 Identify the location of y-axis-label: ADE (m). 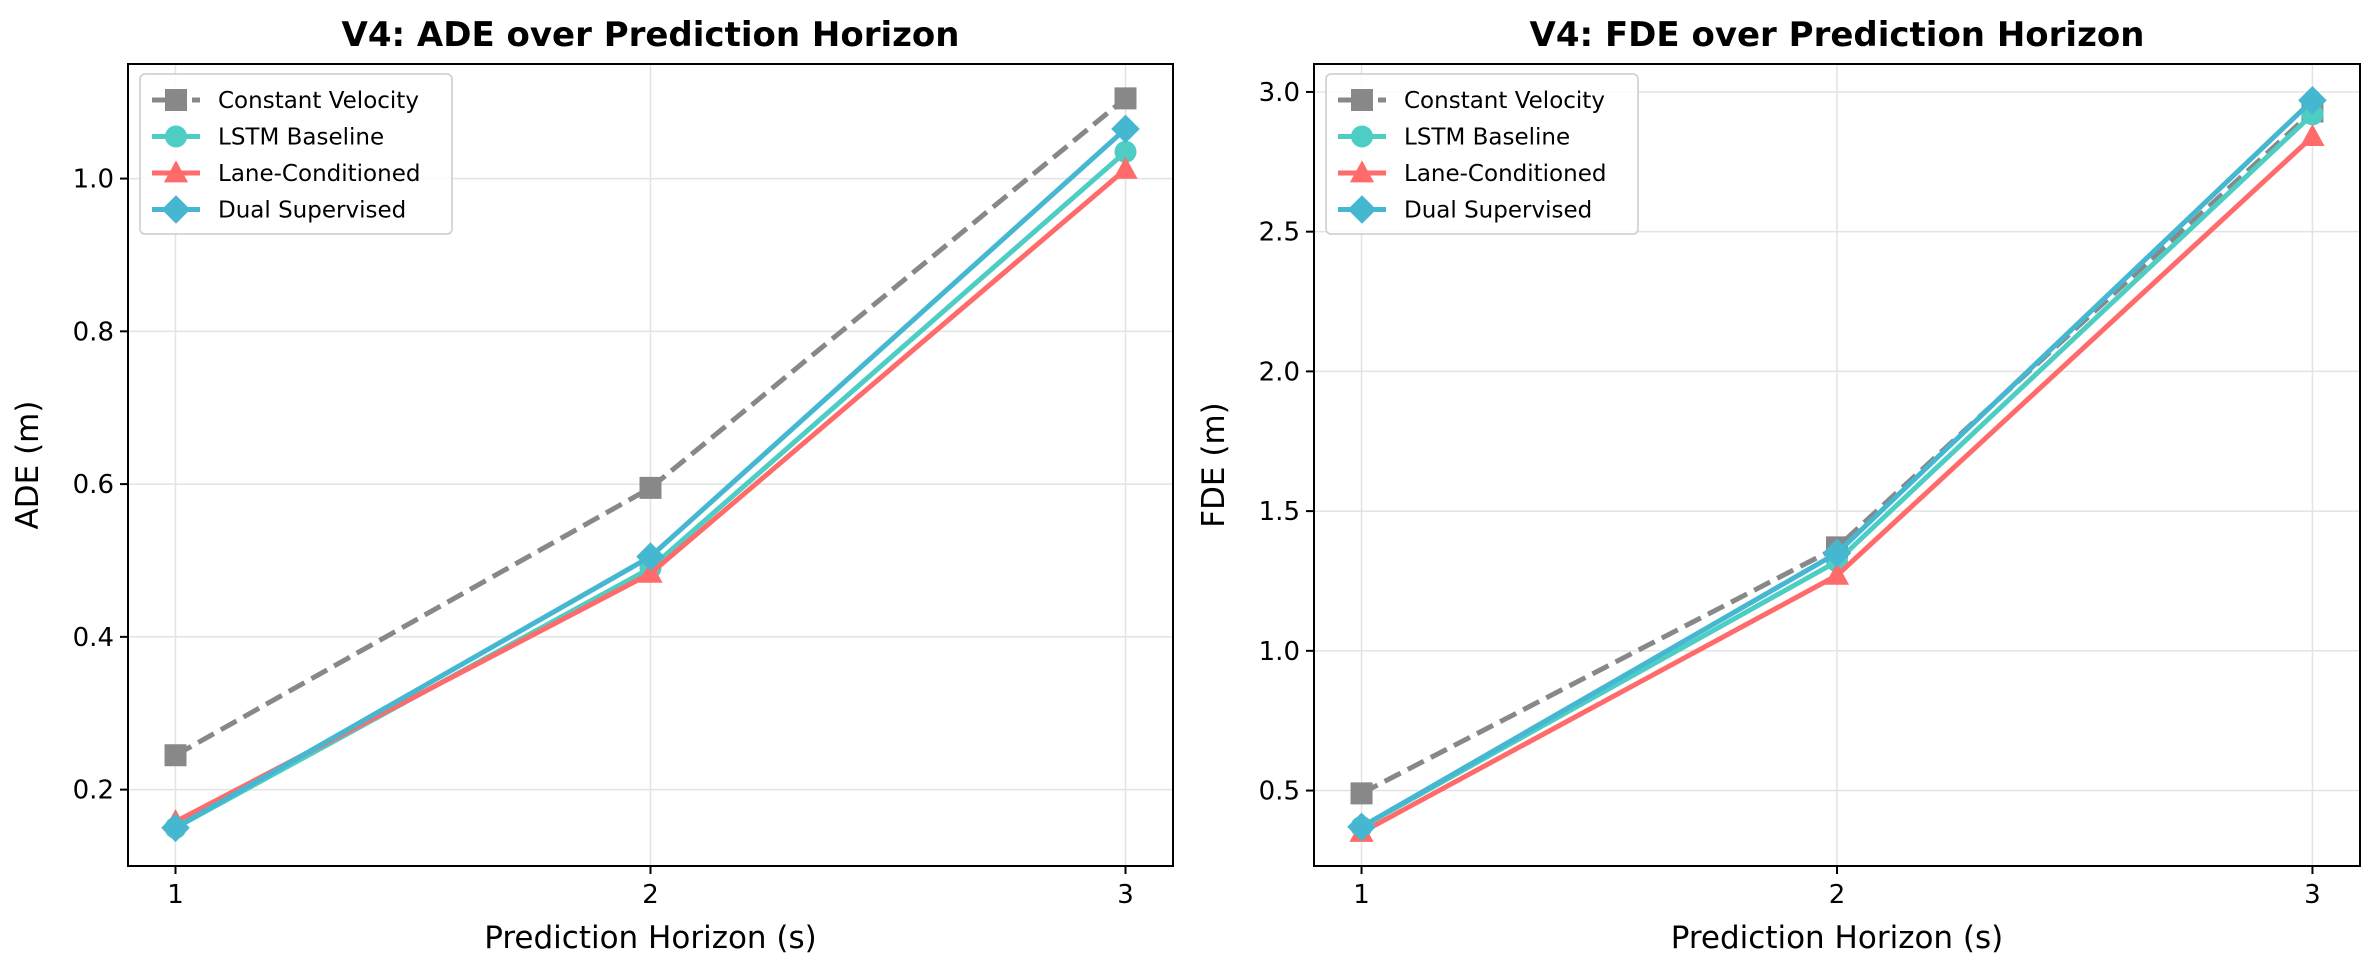
(28, 465).